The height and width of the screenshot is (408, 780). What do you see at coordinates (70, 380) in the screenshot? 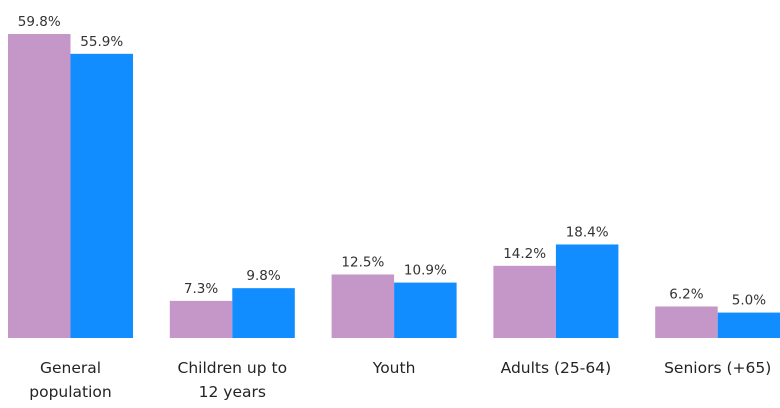
I see `x-tick-label: General population` at bounding box center [70, 380].